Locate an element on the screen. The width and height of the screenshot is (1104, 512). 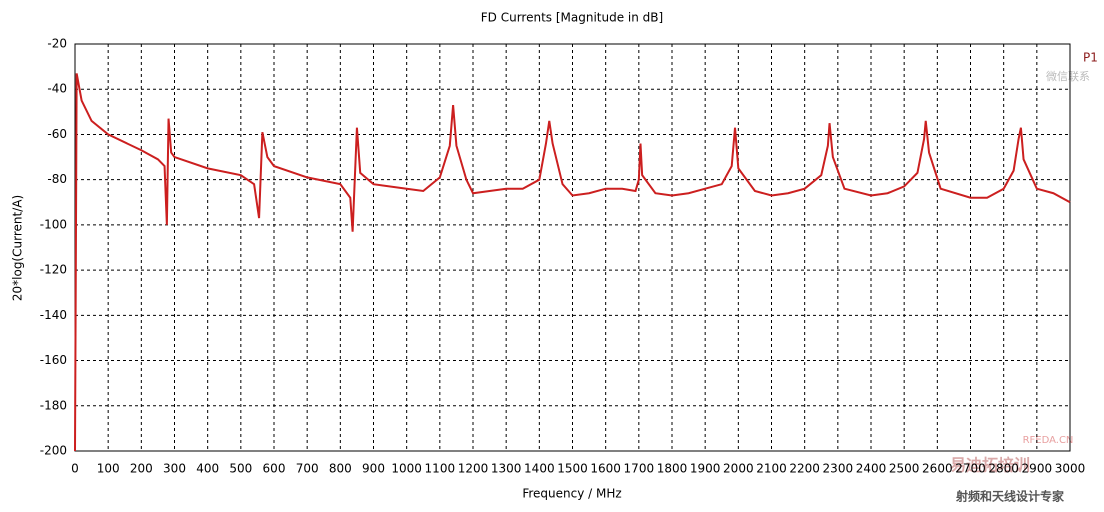
watermark: 易迪拓培训 is located at coordinates (990, 465).